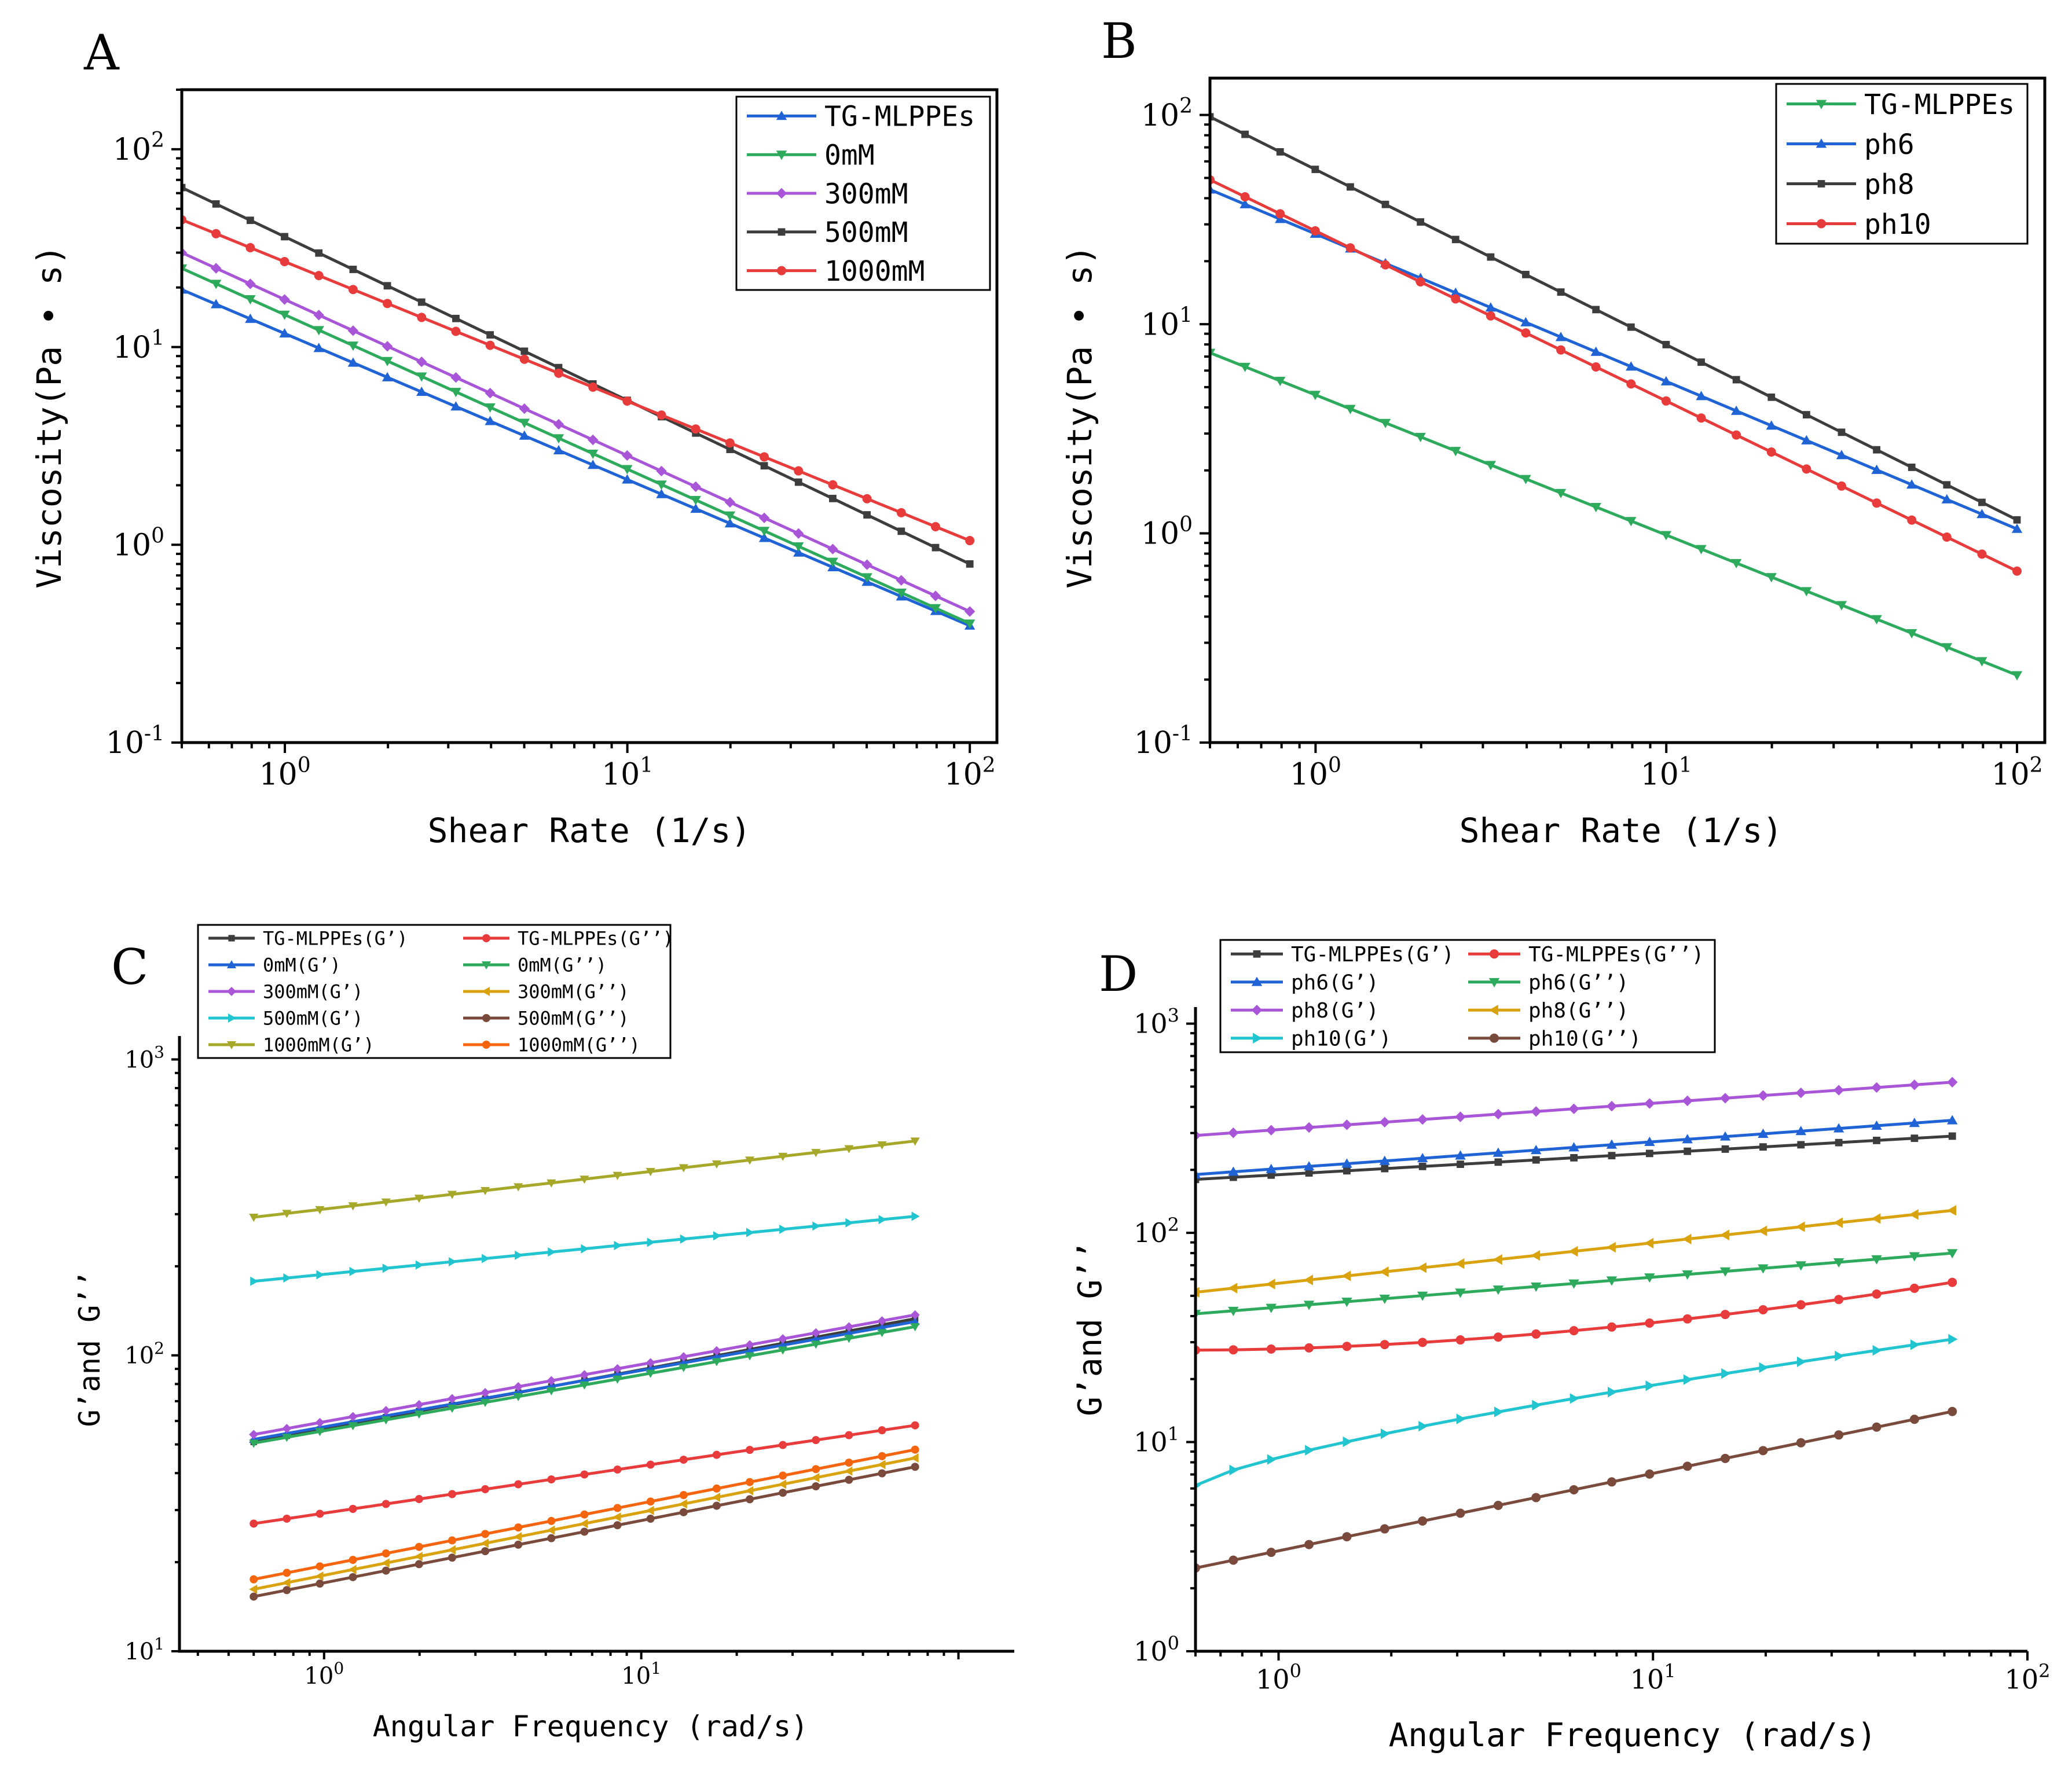  What do you see at coordinates (138, 345) in the screenshot?
I see `panel-a-y-tick-label: 10¹` at bounding box center [138, 345].